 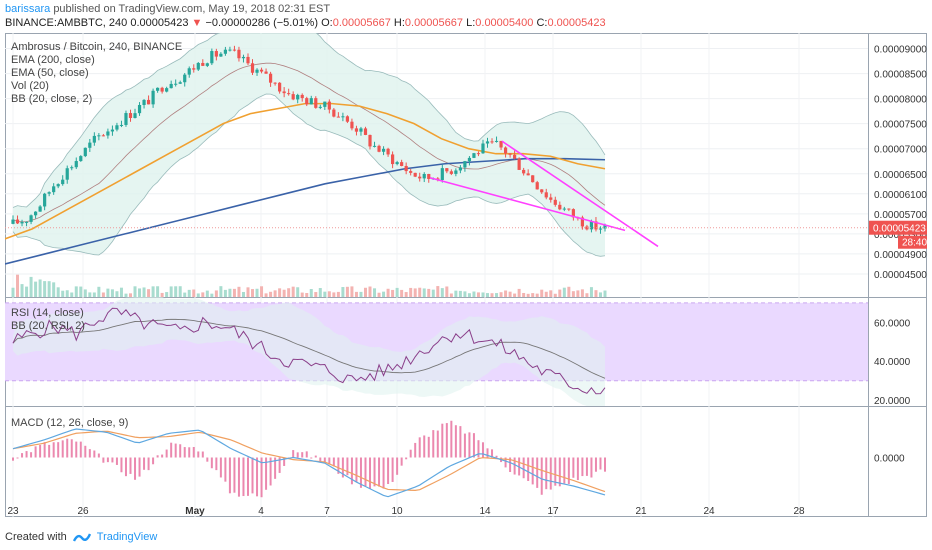 I want to click on price-tick-label: 0.00004900, so click(x=900, y=255).